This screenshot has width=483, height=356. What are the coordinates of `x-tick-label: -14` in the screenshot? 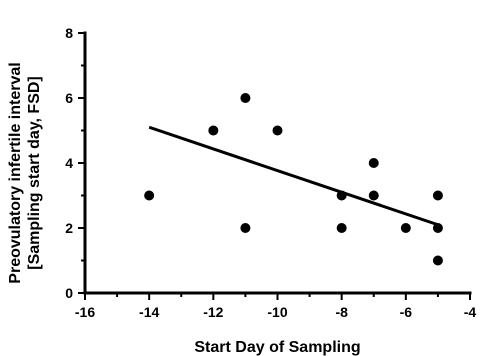 It's located at (149, 312).